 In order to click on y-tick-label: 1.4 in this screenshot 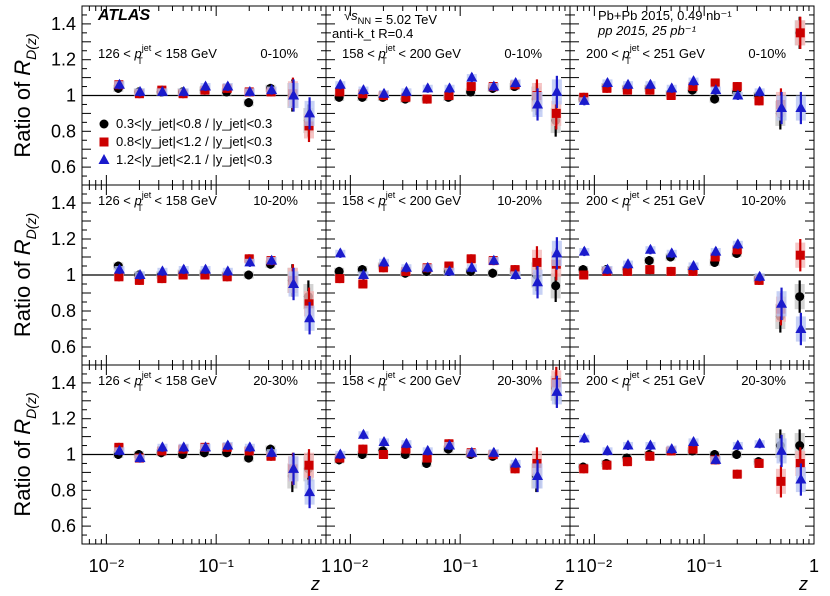, I will do `click(63, 383)`.